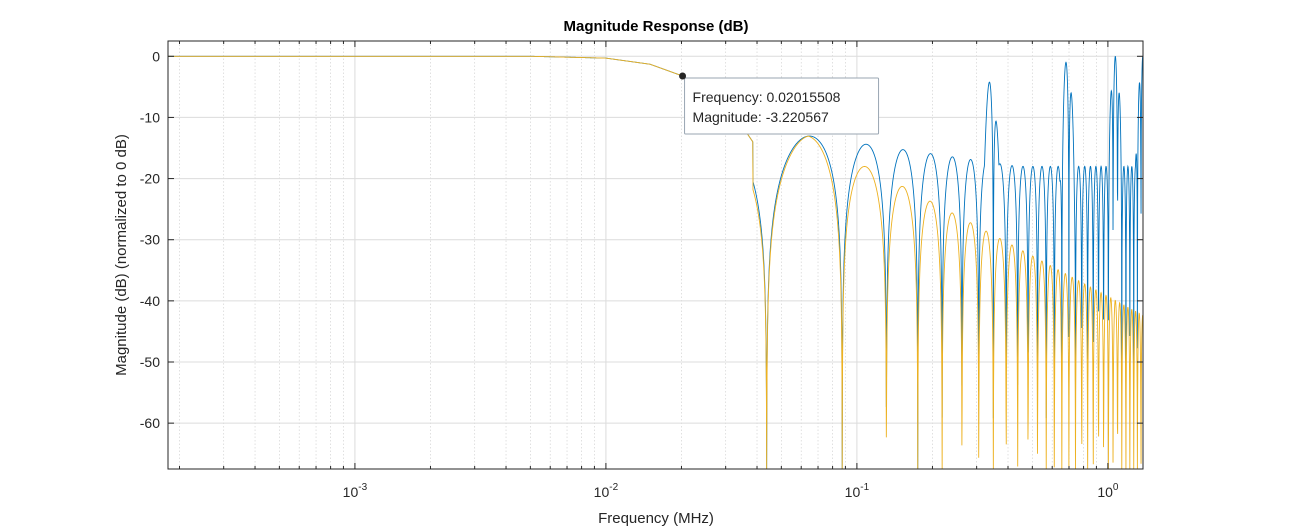 The image size is (1292, 529). Describe the element at coordinates (656, 518) in the screenshot. I see `x-axis-label: Frequency (MHz)` at that location.